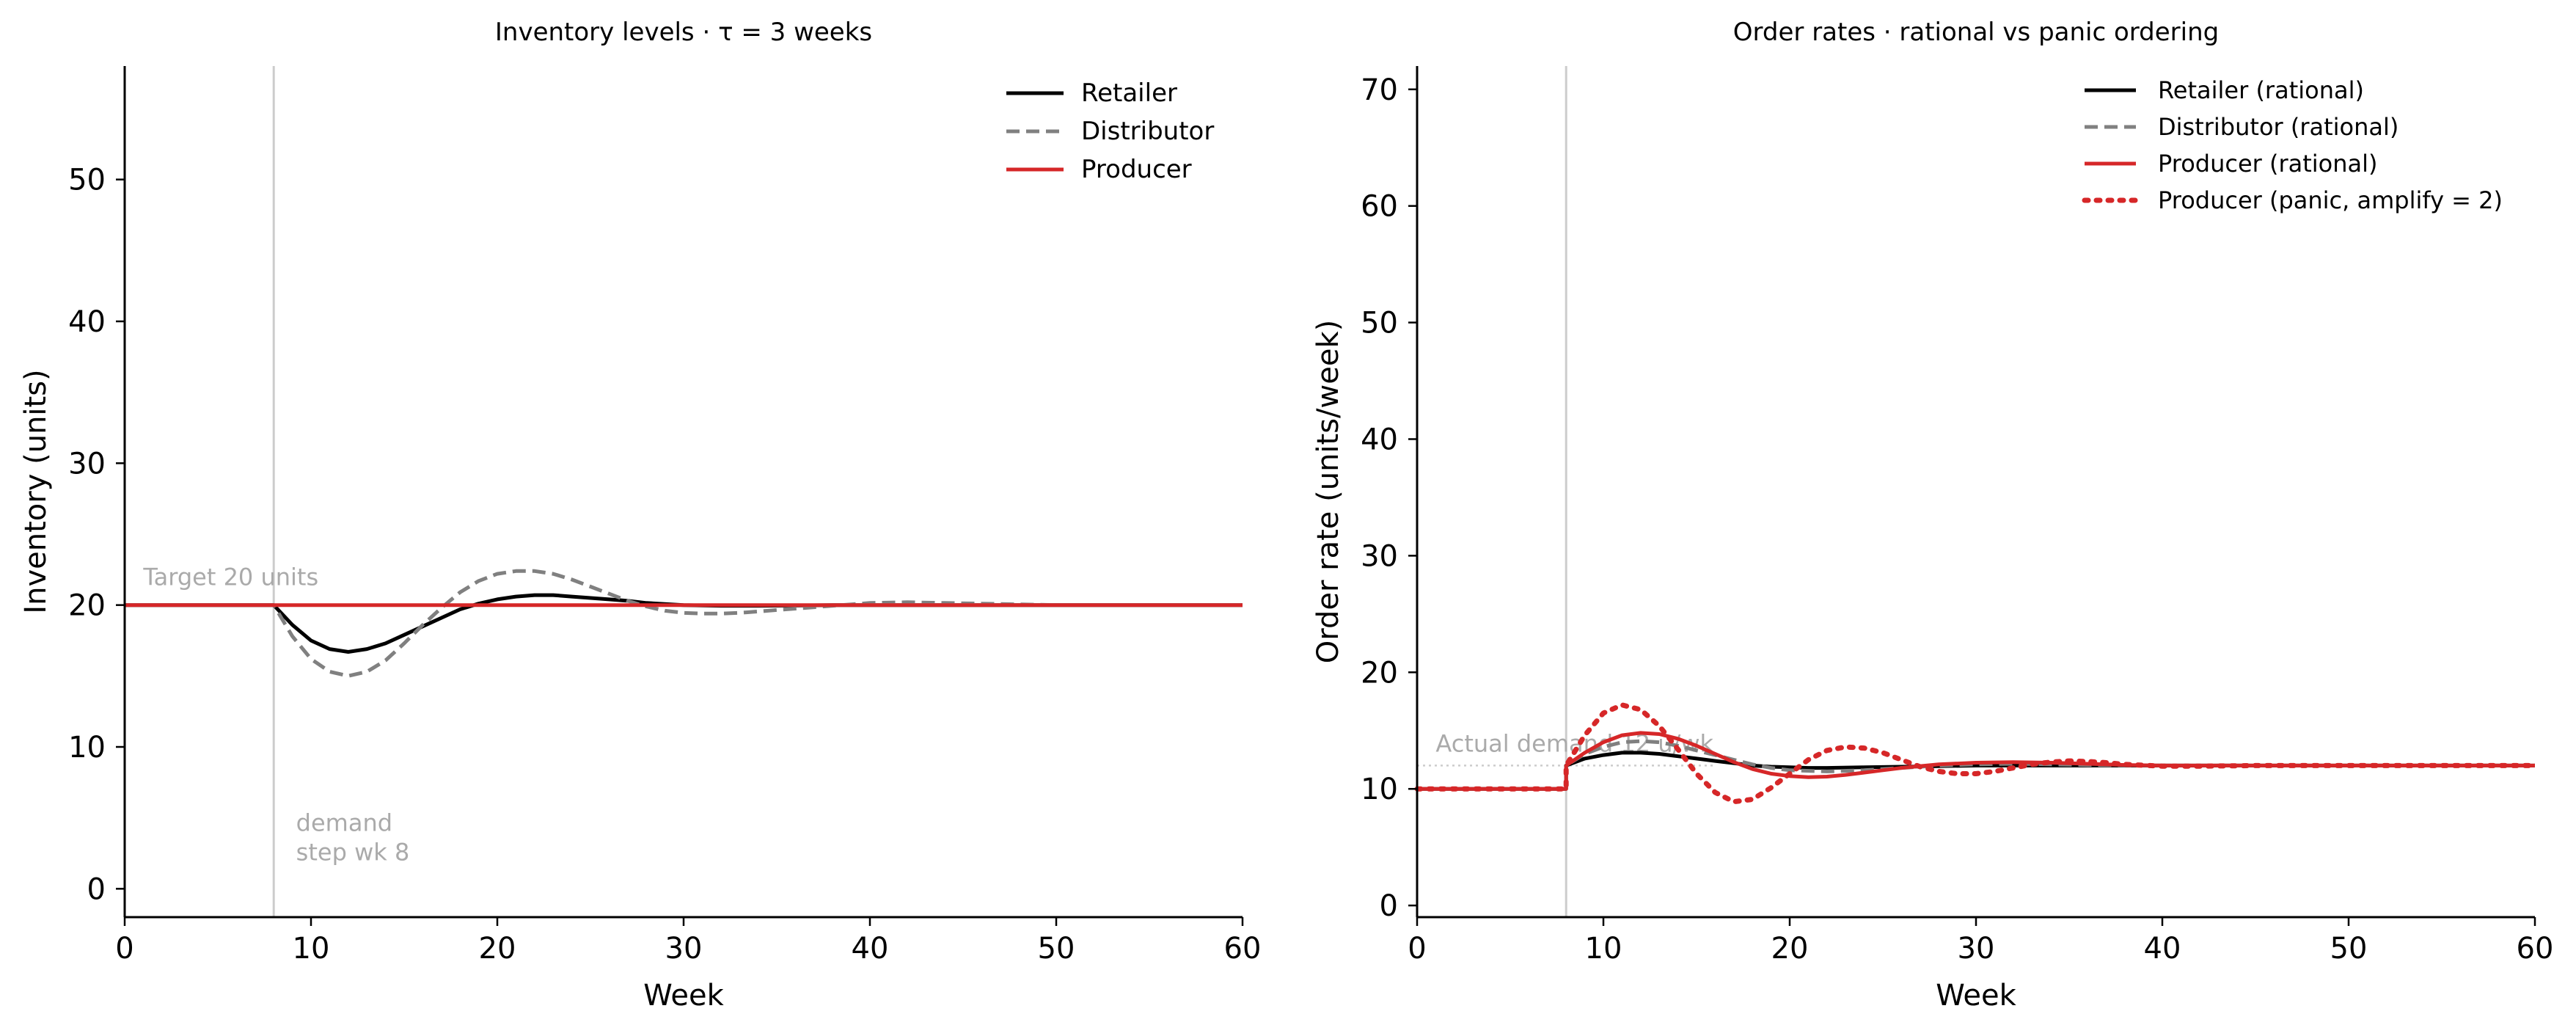 This screenshot has height=1036, width=2576. What do you see at coordinates (2278, 127) in the screenshot?
I see `legend-label: Distributor (rational)` at bounding box center [2278, 127].